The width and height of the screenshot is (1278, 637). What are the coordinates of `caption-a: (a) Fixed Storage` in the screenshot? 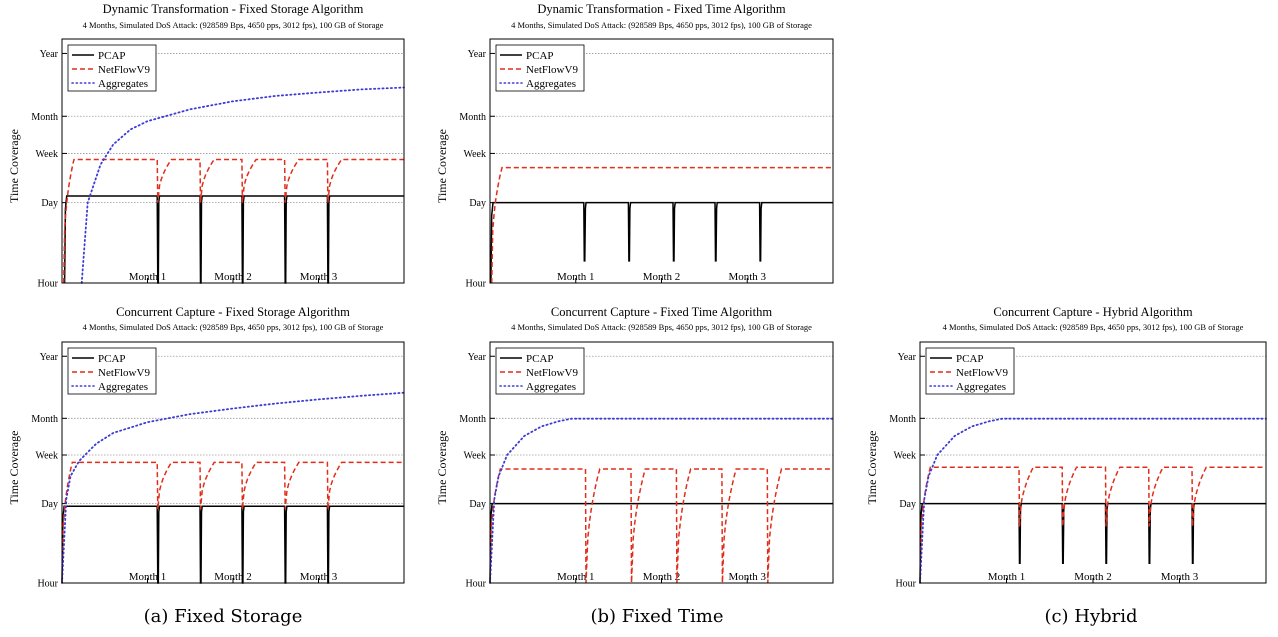 It's located at (223, 616).